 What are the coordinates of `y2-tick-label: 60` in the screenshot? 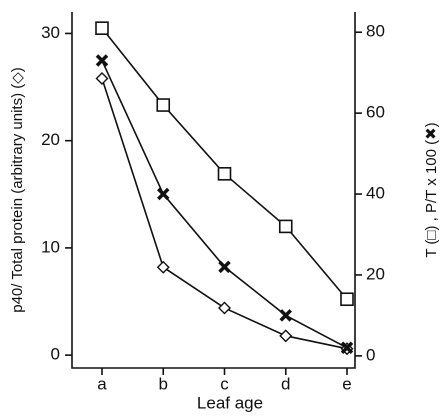 It's located at (375, 112).